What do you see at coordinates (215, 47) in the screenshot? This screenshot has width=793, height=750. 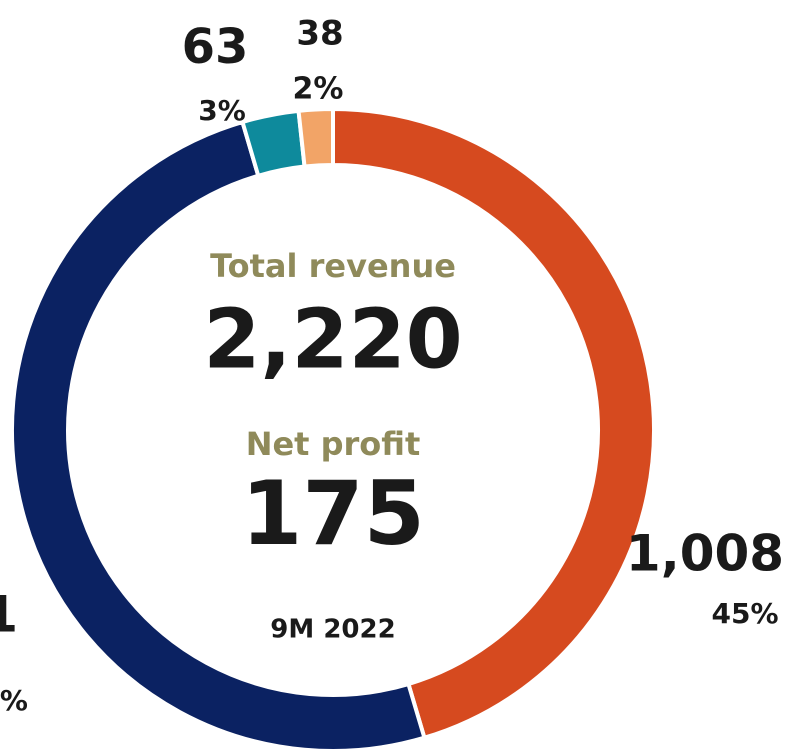 I see `value-label: 63` at bounding box center [215, 47].